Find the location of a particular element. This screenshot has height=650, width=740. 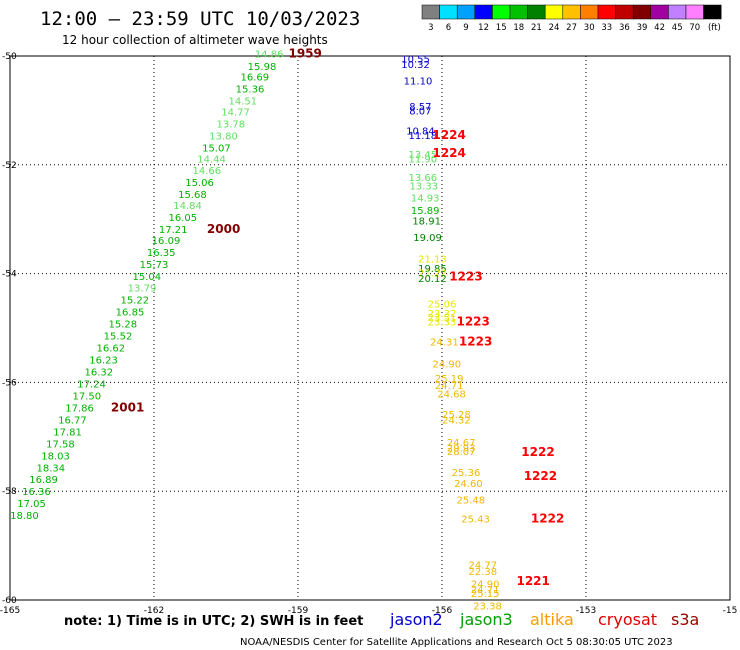

data-point: 15.98 is located at coordinates (262, 67).